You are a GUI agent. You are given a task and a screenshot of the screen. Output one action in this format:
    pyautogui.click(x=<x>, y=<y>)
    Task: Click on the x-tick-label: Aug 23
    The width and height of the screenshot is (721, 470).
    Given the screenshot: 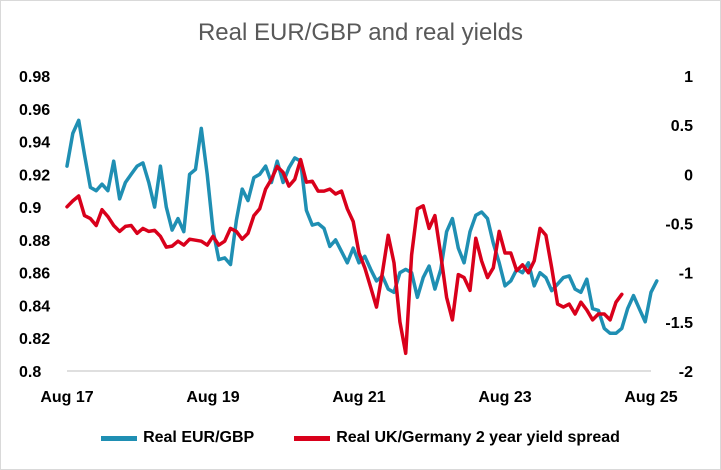 What is the action you would take?
    pyautogui.click(x=504, y=397)
    